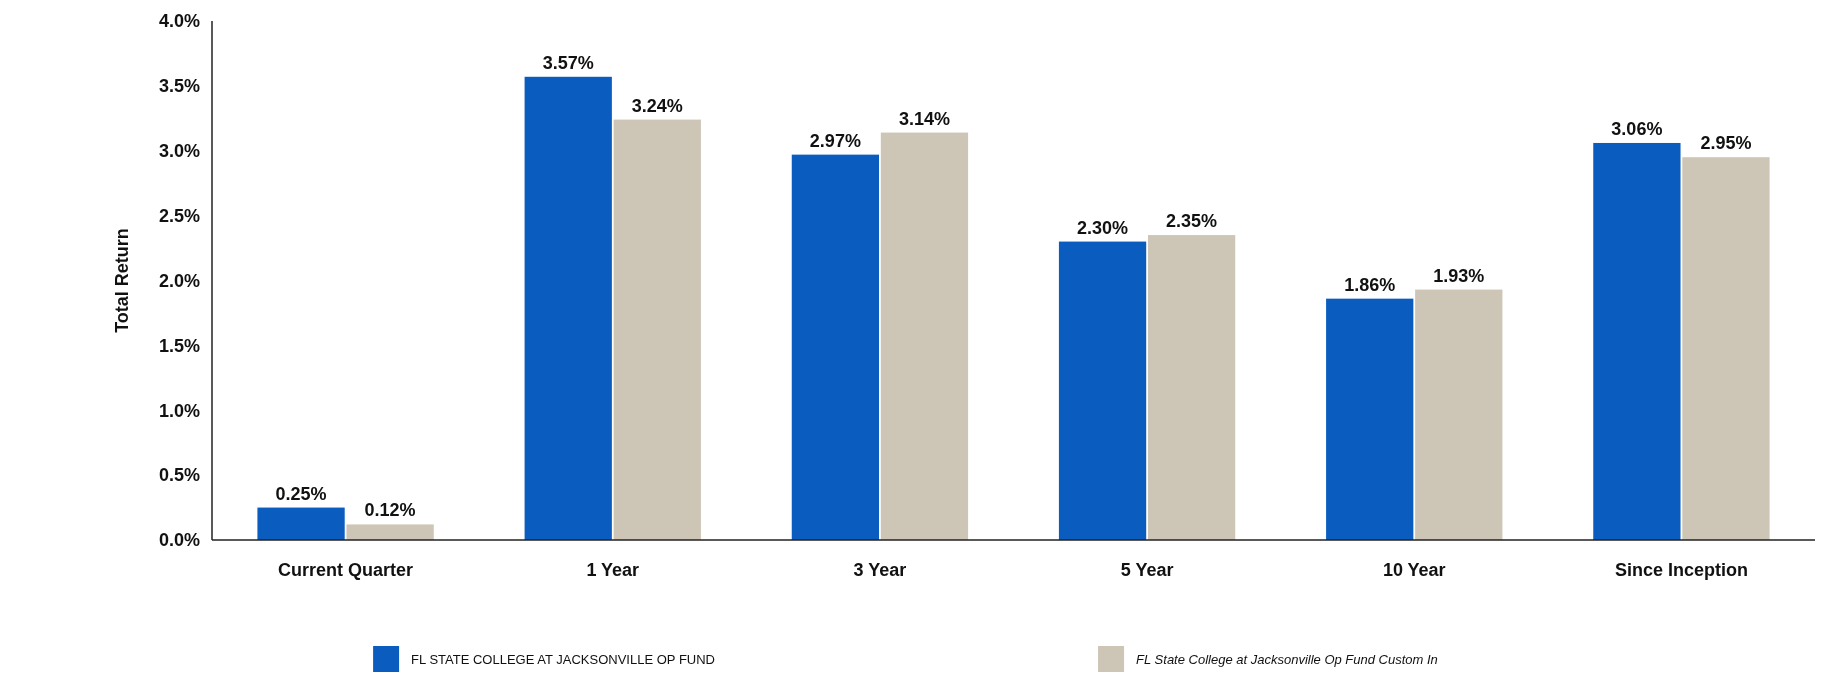  What do you see at coordinates (1681, 570) in the screenshot?
I see `x-tick-label: Since Inception` at bounding box center [1681, 570].